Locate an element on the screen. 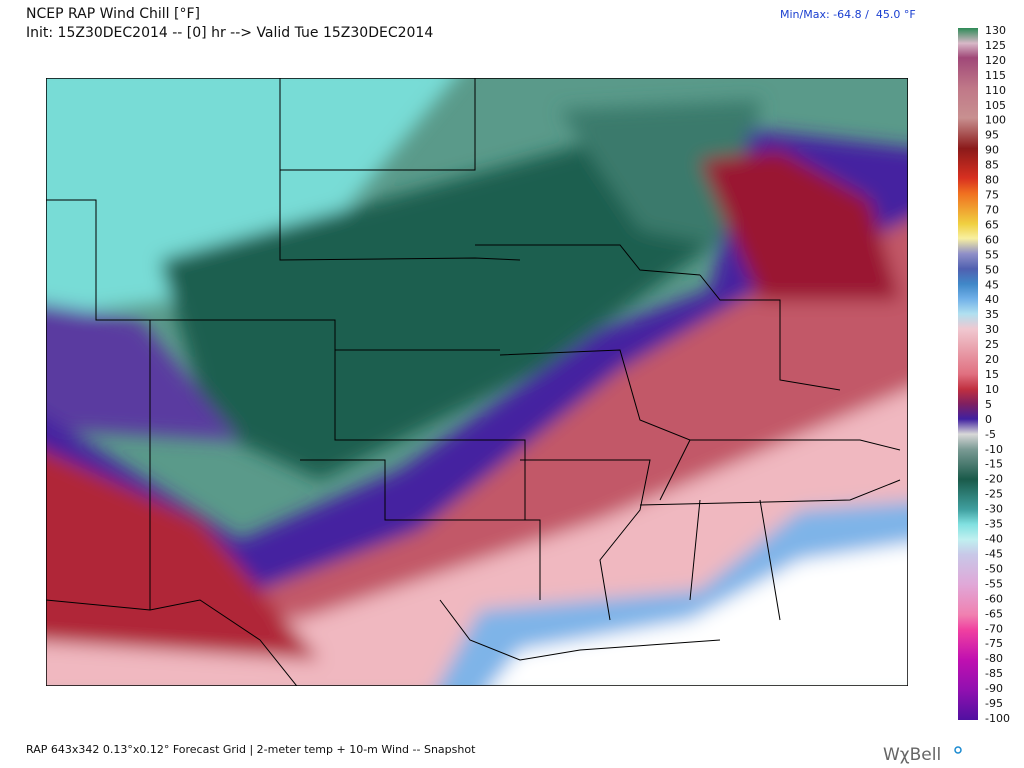 The image size is (1024, 768). colorbar-label: 115 is located at coordinates (995, 75).